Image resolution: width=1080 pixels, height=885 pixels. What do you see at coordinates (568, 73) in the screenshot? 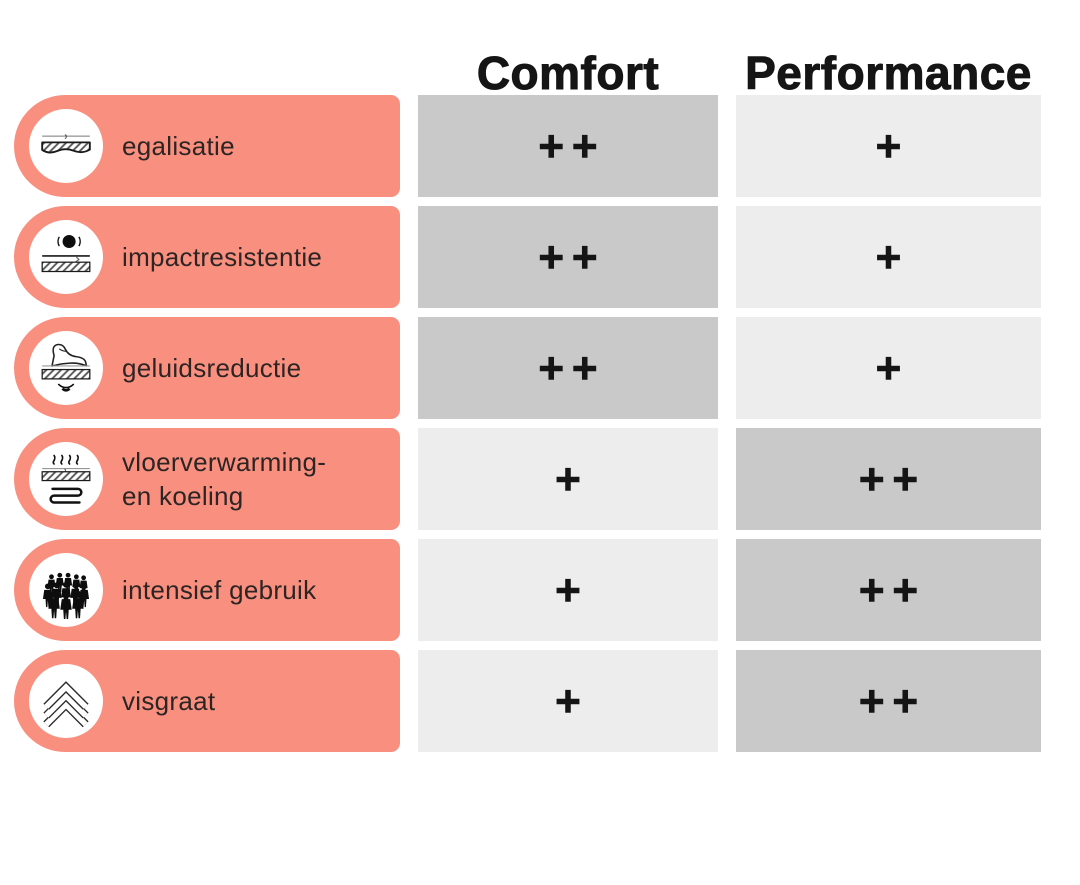
I see `column-header-comfort: Comfort` at bounding box center [568, 73].